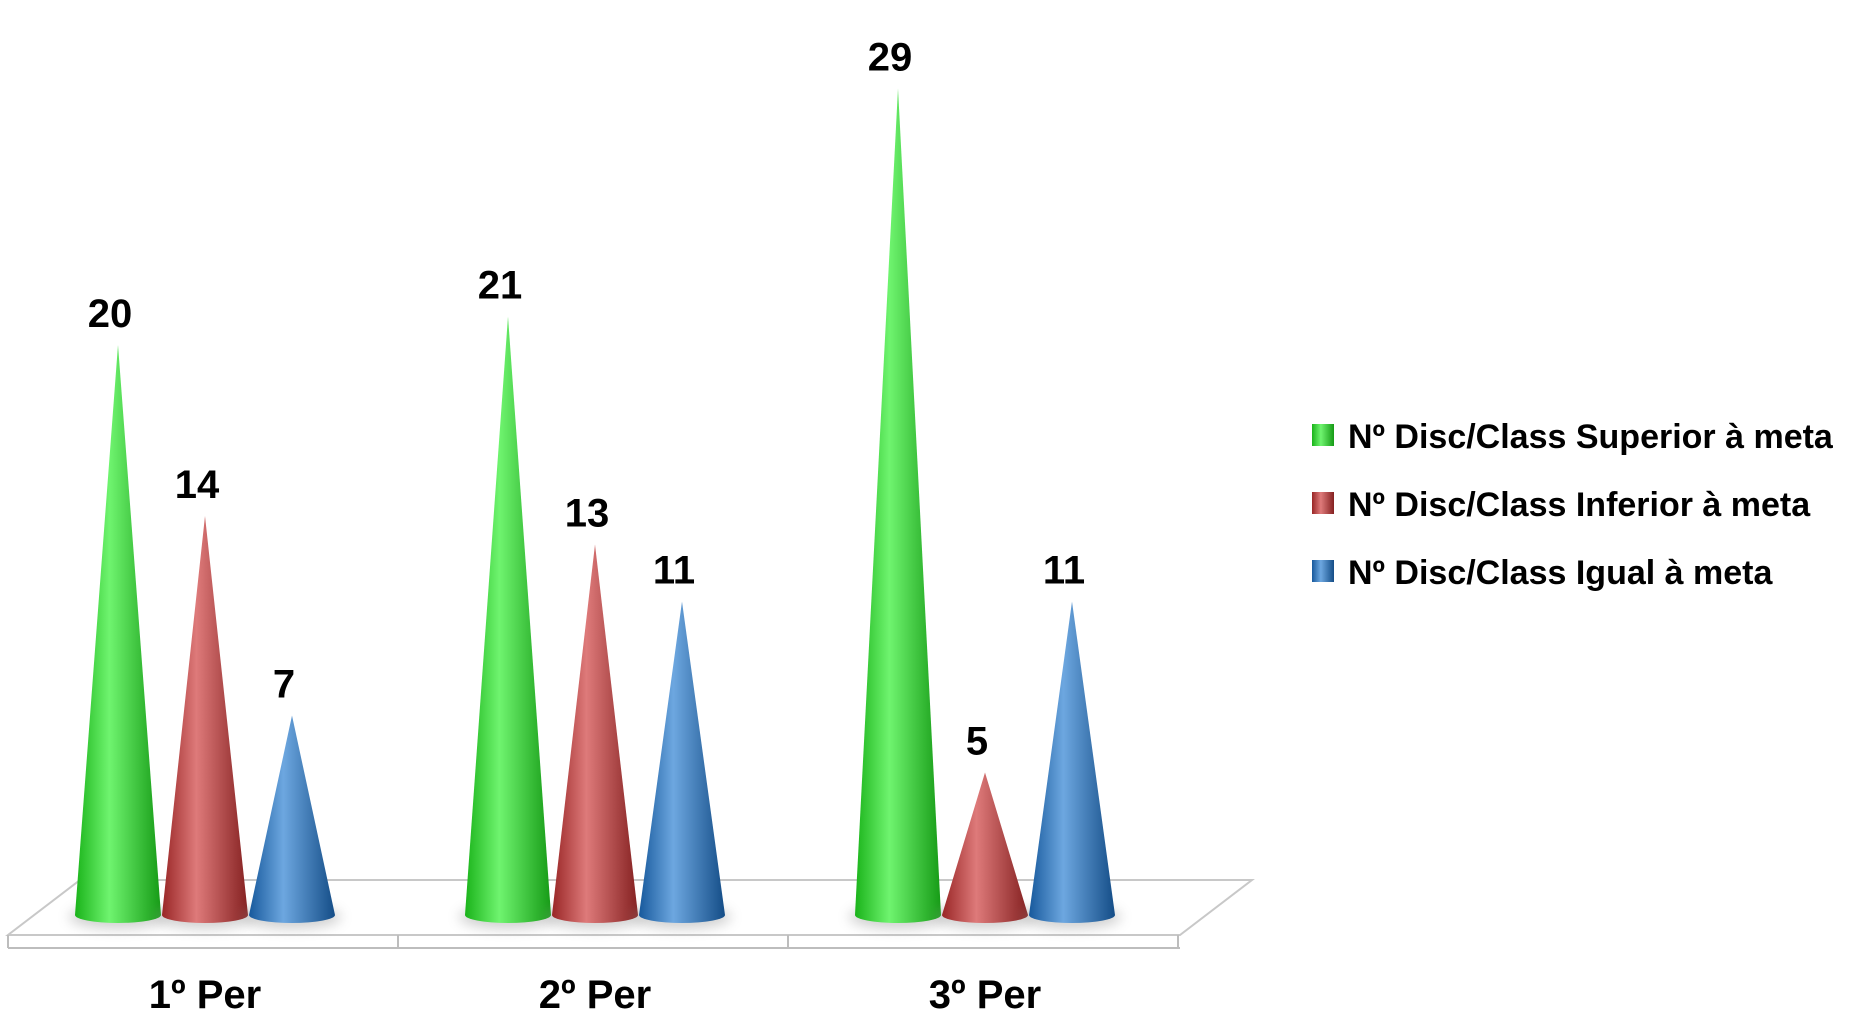  What do you see at coordinates (1591, 437) in the screenshot?
I see `legend-label: Nº Disc/Class Superior à meta` at bounding box center [1591, 437].